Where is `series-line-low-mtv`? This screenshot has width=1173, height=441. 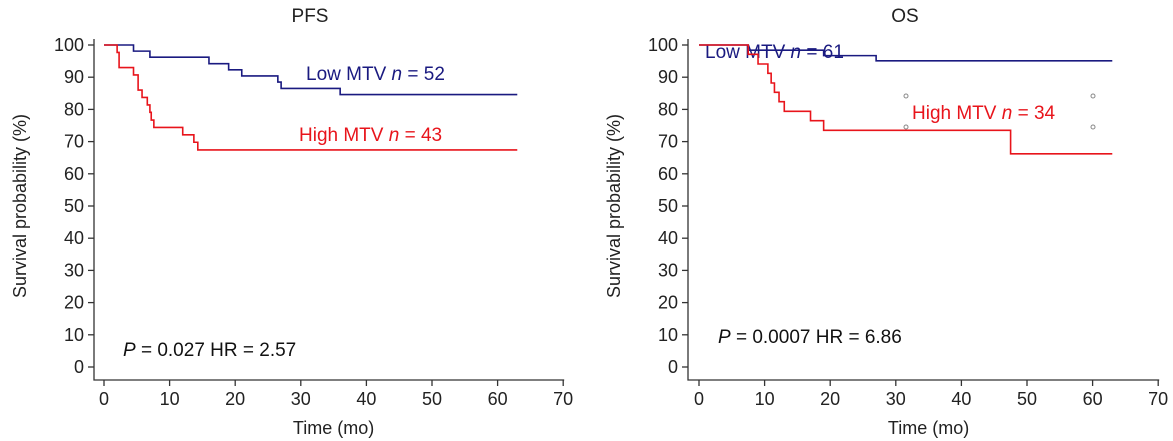 series-line-low-mtv is located at coordinates (311, 70).